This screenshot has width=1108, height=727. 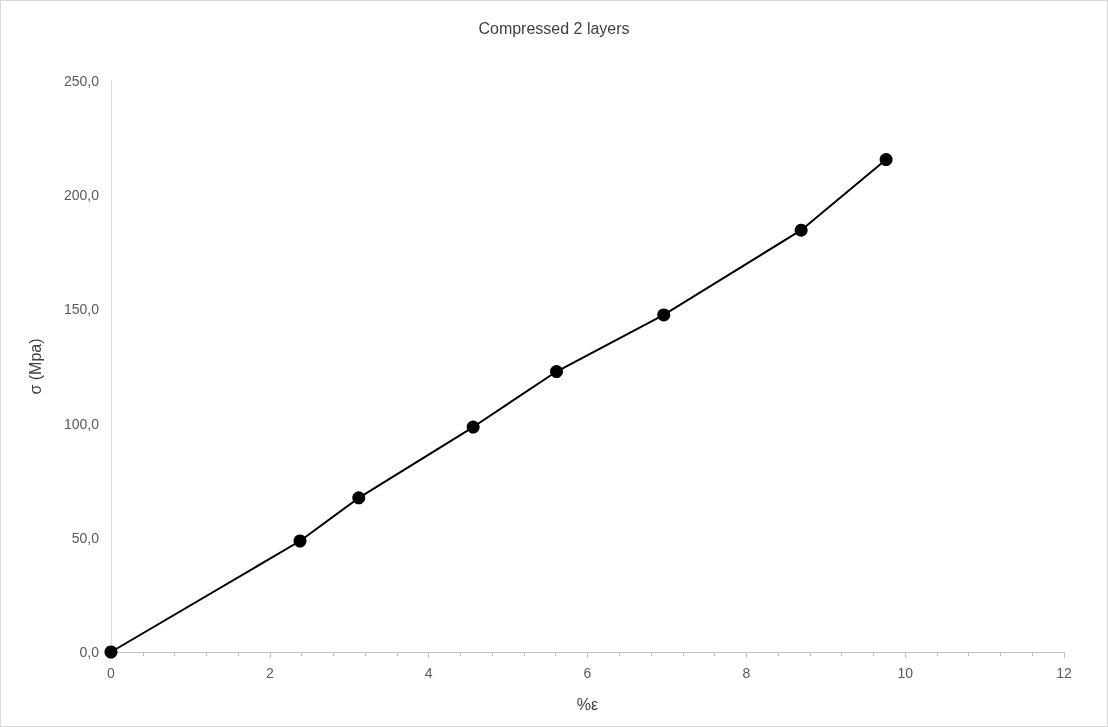 What do you see at coordinates (905, 673) in the screenshot?
I see `x-tick-label: 10` at bounding box center [905, 673].